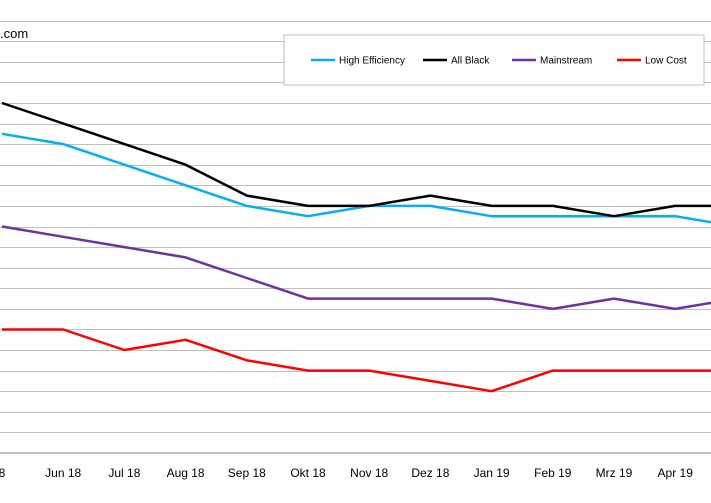  Describe the element at coordinates (356, 360) in the screenshot. I see `series-line-low-cost` at that location.